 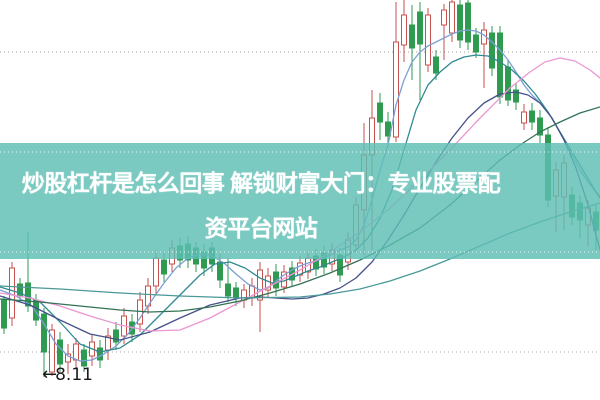 What do you see at coordinates (74, 375) in the screenshot?
I see `low-price-value: 8.11` at bounding box center [74, 375].